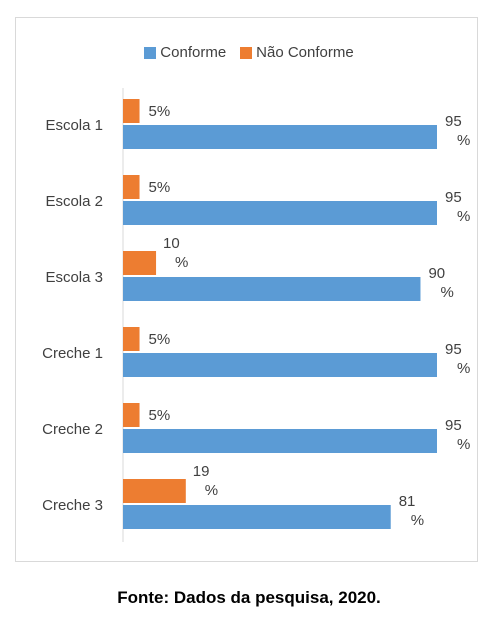 This screenshot has width=498, height=619. What do you see at coordinates (457, 435) in the screenshot?
I see `data-label-conforme-creche-2: 95%` at bounding box center [457, 435].